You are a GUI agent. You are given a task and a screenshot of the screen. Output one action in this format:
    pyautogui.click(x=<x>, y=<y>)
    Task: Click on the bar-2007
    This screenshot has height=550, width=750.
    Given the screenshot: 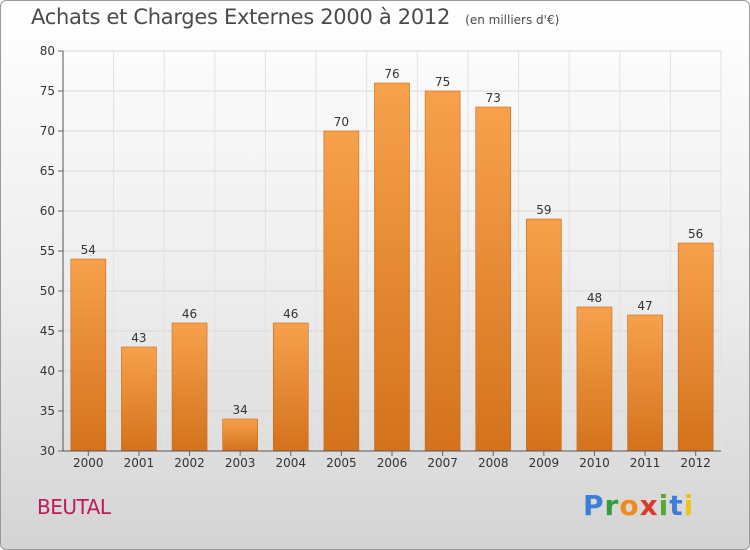 What is the action you would take?
    pyautogui.click(x=442, y=271)
    